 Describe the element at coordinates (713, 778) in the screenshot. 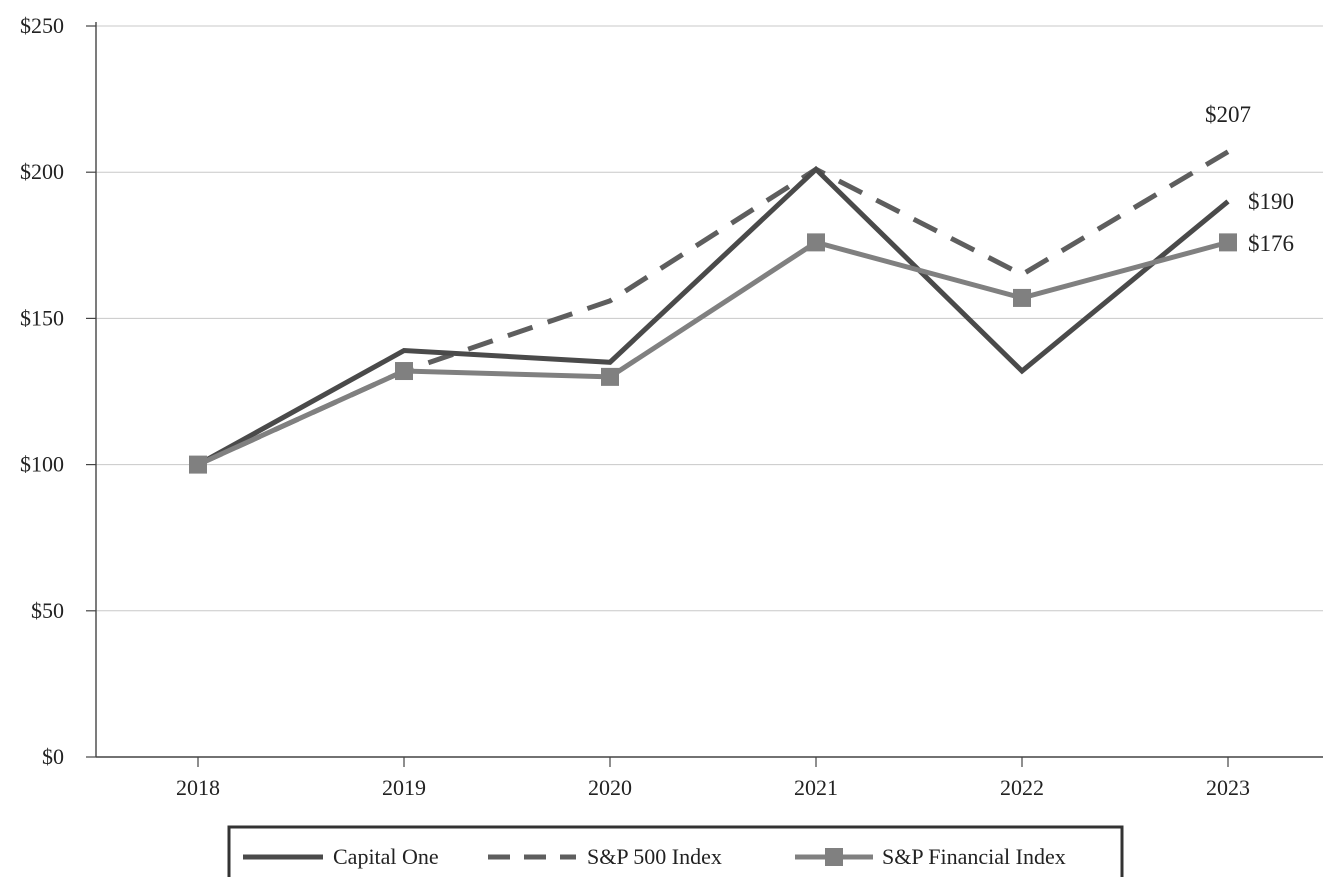

I see `x-axis-ticks: 2018 2019 2020 2021 2022 2023` at that location.